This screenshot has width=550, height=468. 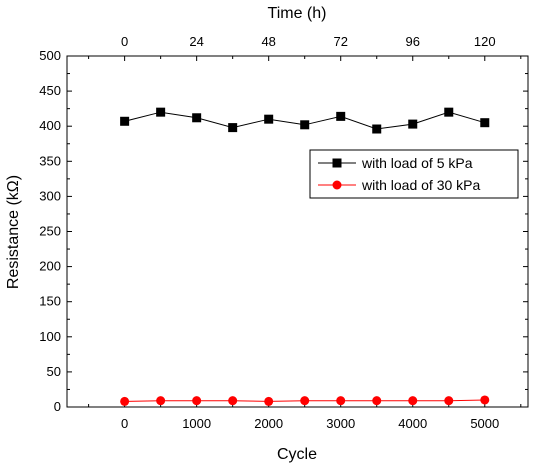 I want to click on y-tick-label: 250, so click(x=50, y=231).